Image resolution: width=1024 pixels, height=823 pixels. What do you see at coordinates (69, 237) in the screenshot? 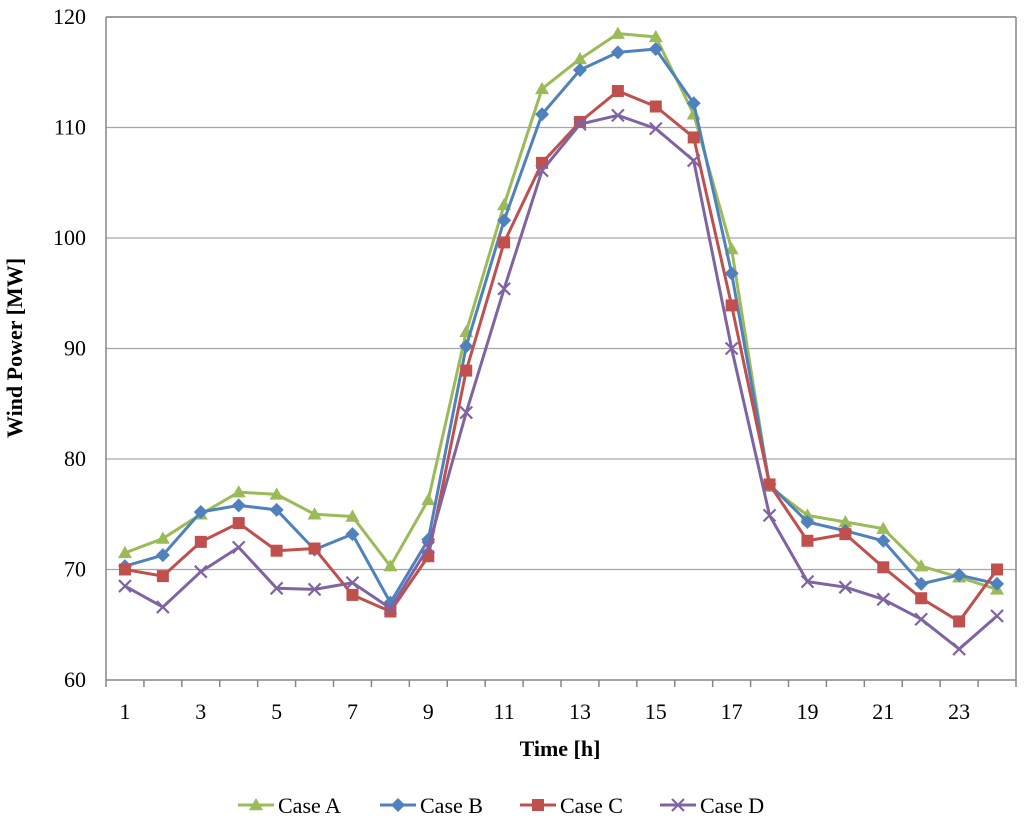
I see `y-tick-label: 100` at bounding box center [69, 237].